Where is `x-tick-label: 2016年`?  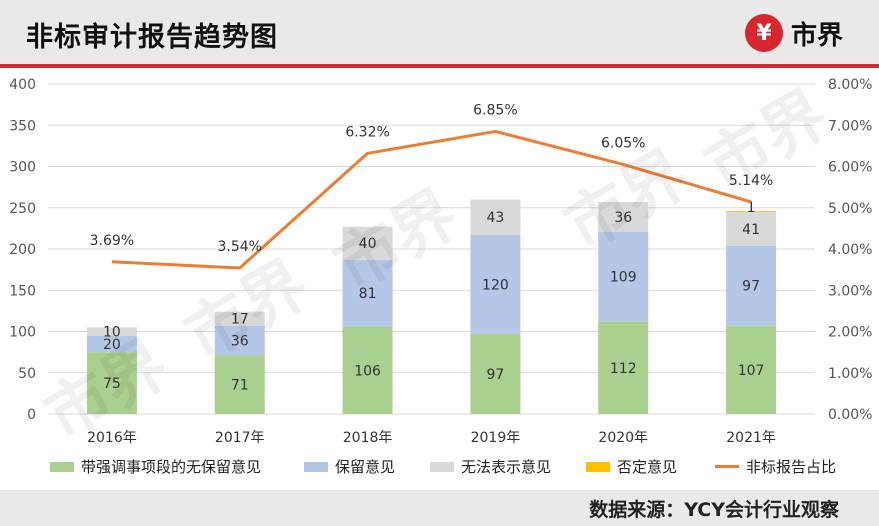 x-tick-label: 2016年 is located at coordinates (112, 438).